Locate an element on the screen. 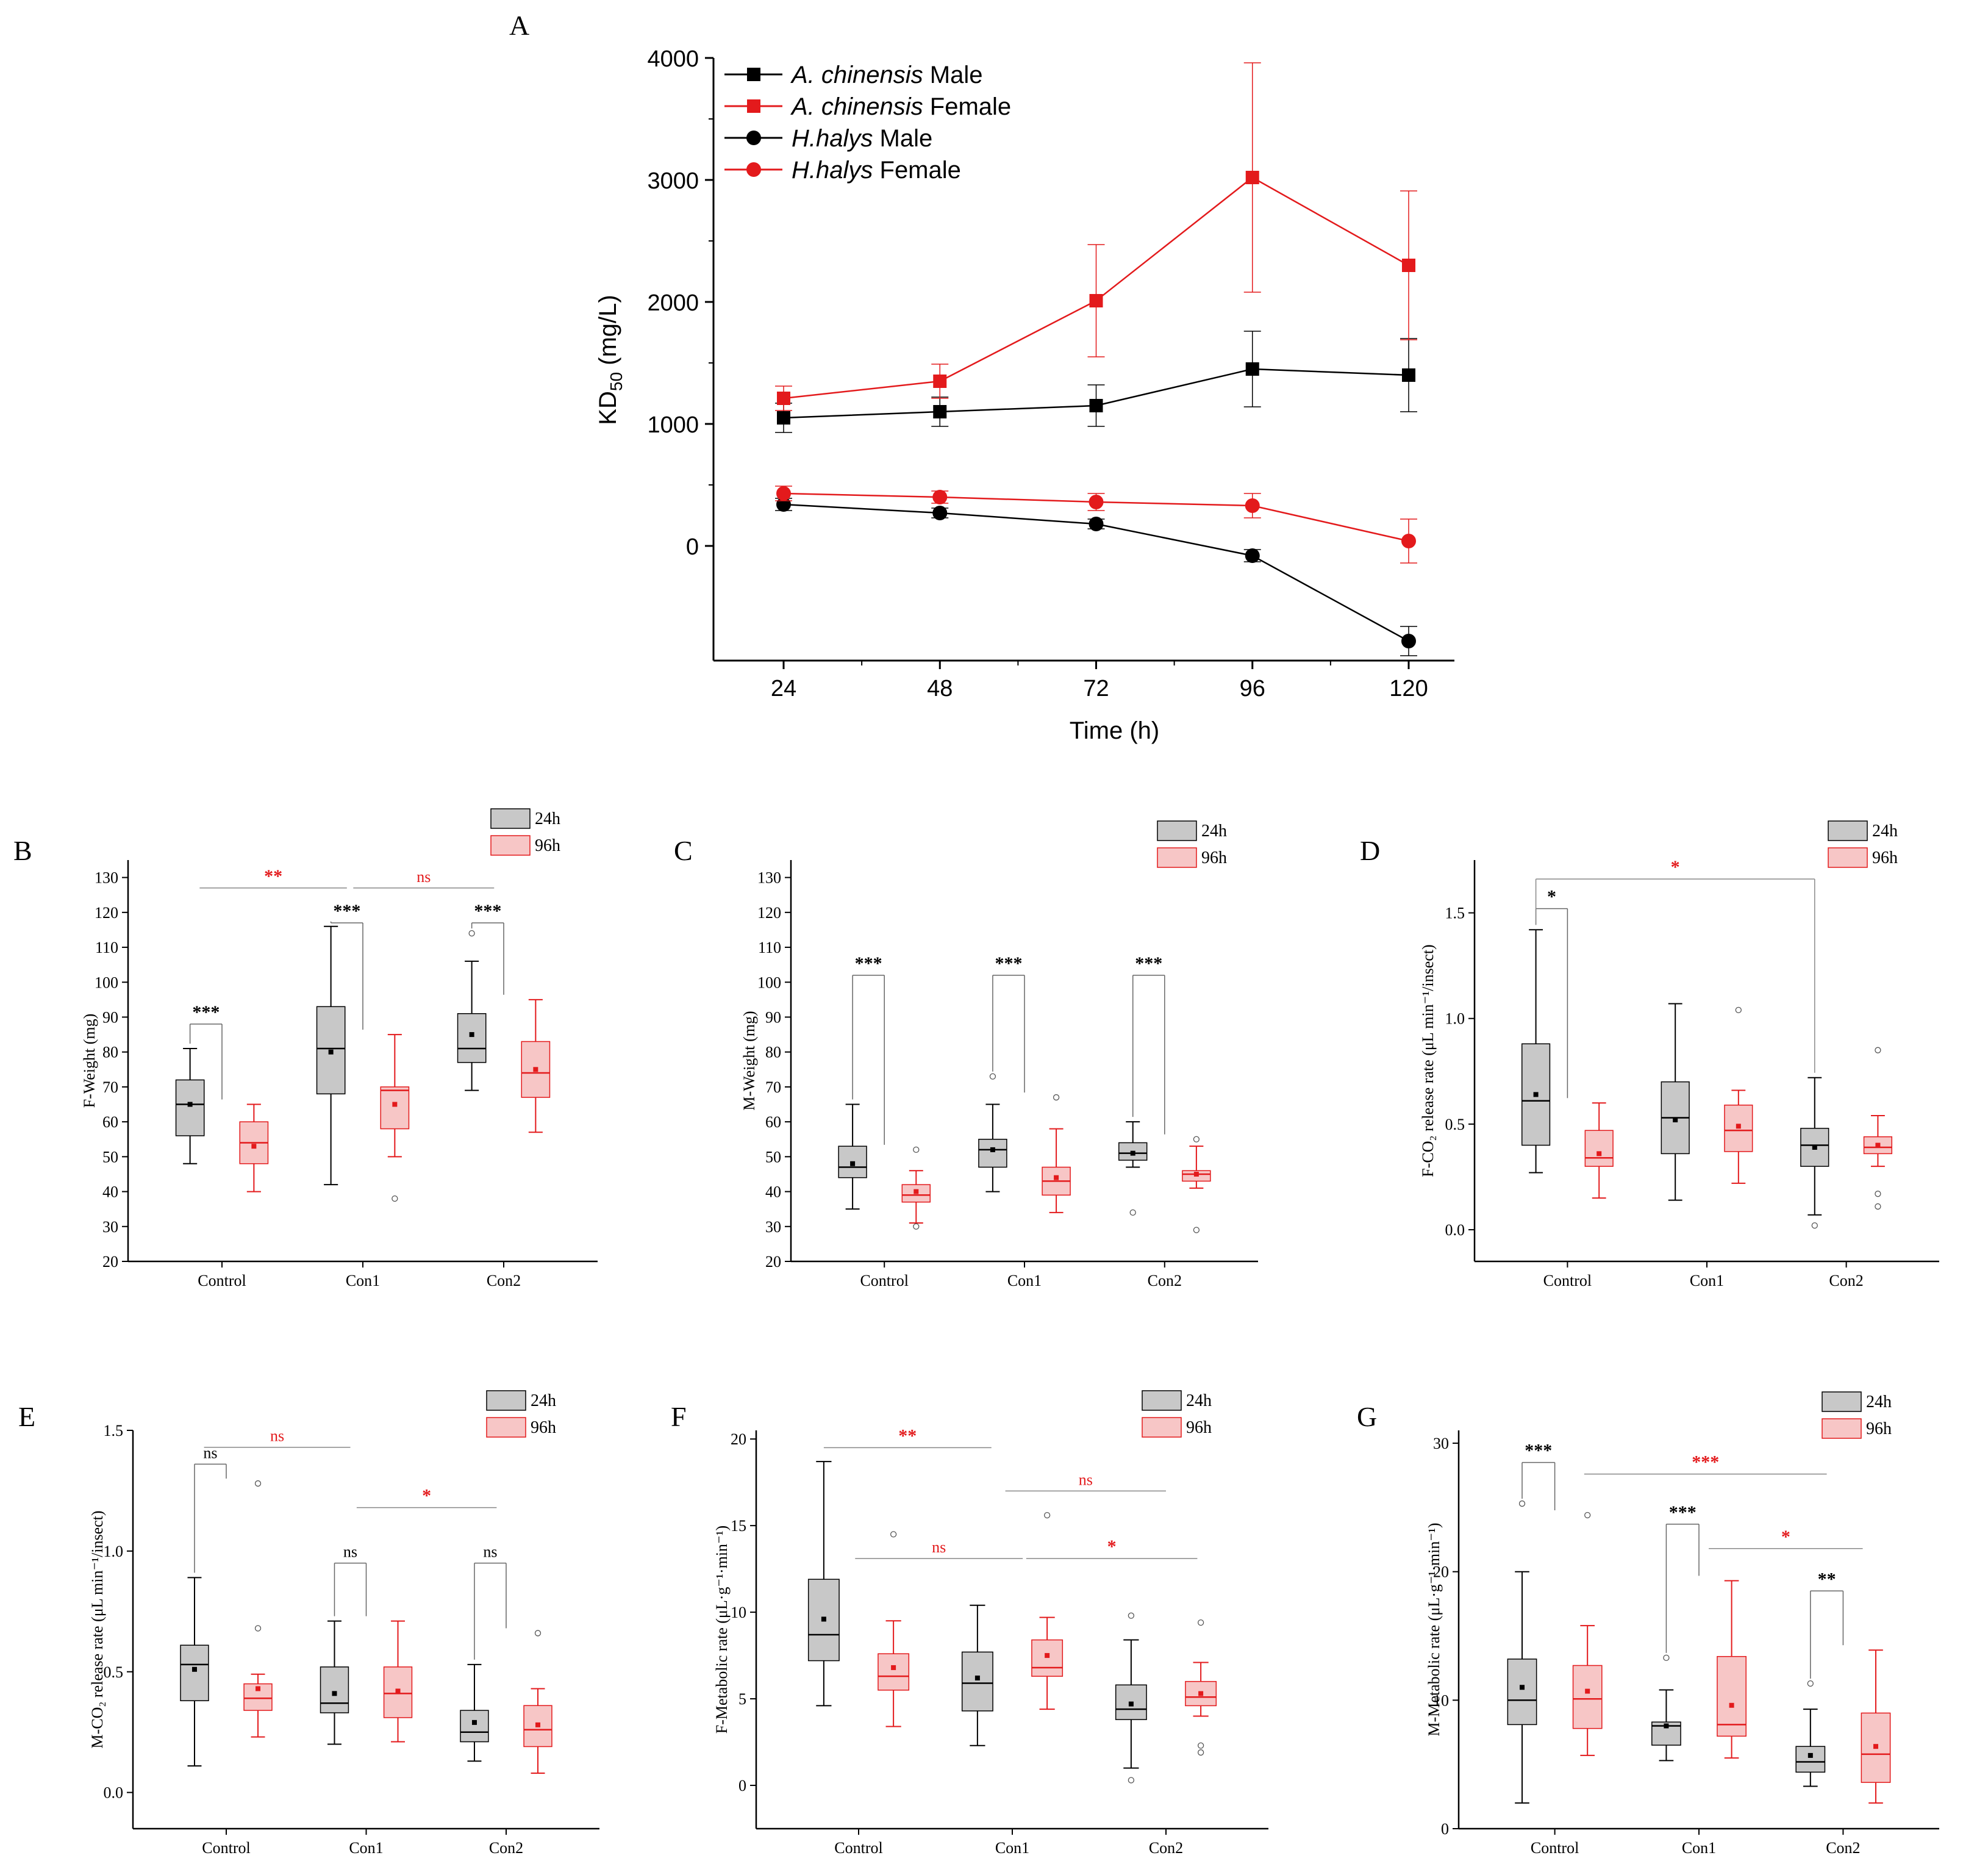  x-tick-label-A: 48 is located at coordinates (940, 688).